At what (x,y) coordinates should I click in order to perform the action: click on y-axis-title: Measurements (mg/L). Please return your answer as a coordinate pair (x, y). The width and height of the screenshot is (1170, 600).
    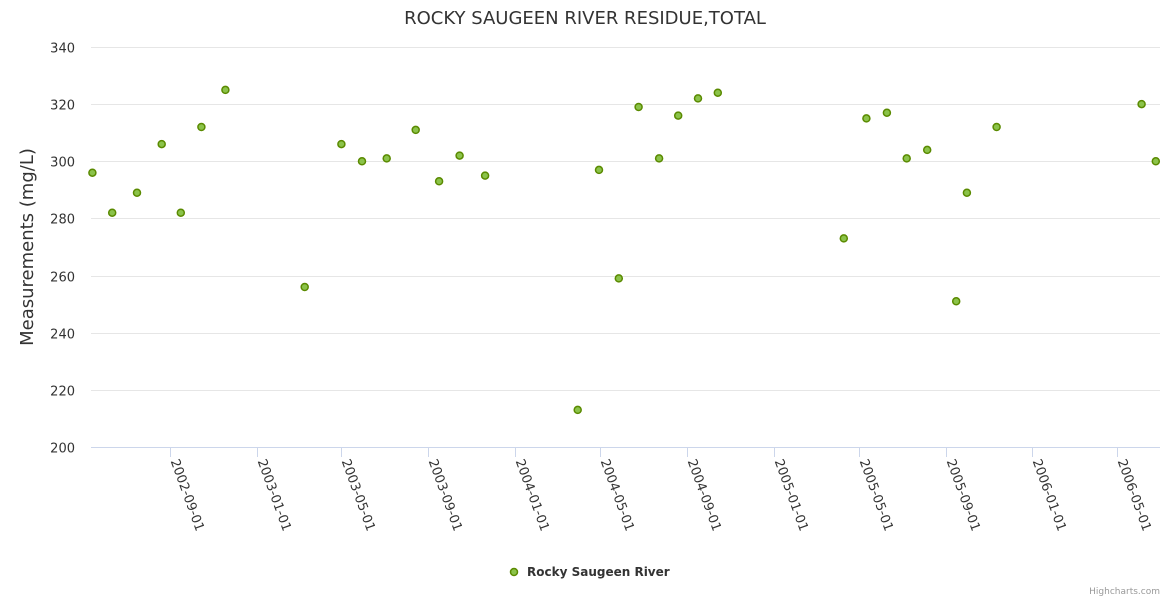
    Looking at the image, I should click on (27, 247).